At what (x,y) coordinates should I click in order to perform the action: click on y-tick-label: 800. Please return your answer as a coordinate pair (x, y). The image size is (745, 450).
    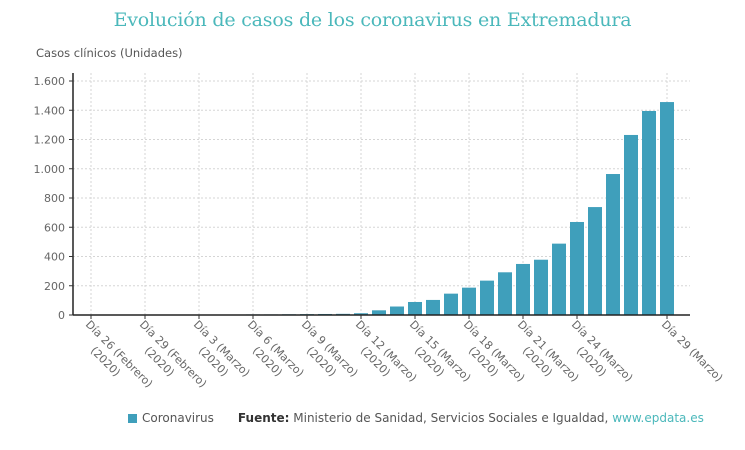
    Looking at the image, I should click on (54, 198).